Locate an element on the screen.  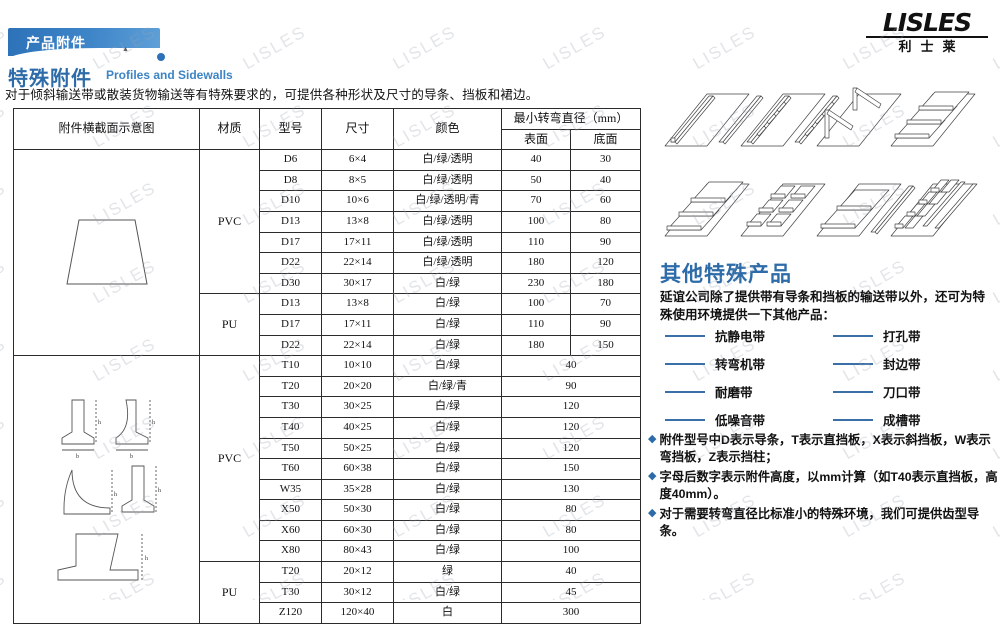
note-text: 附件型号中D表示导条，T表示直挡板，X表示斜挡板，W表示弯挡板，Z表示挡柱； is located at coordinates (825, 449).